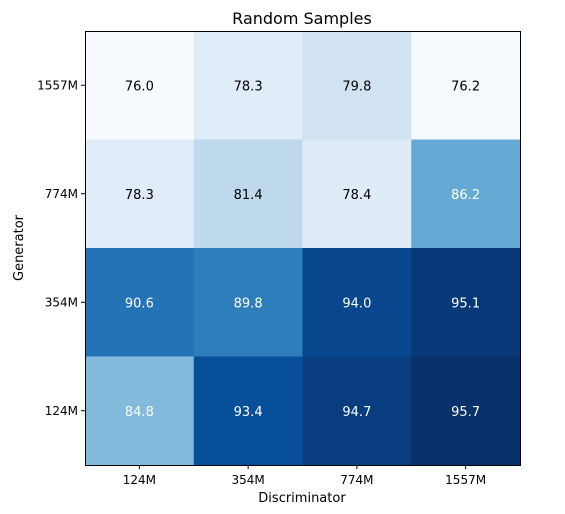 The image size is (565, 514). I want to click on y-tick-label: 774M, so click(61, 194).